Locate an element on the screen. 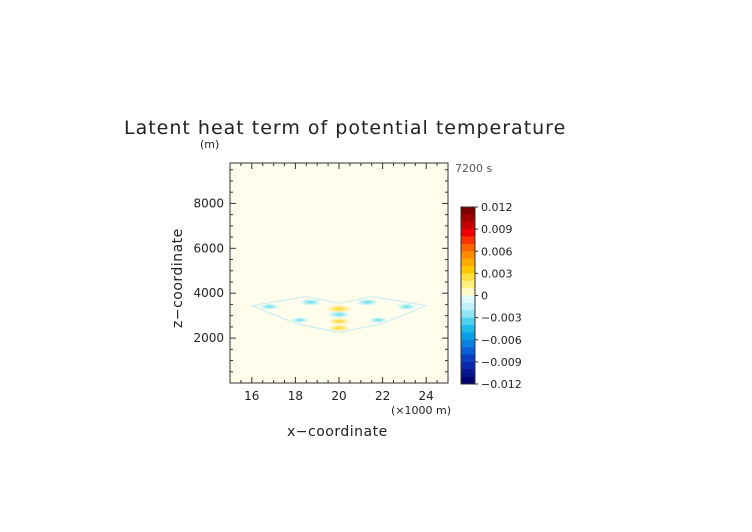  colorbar-label: −0.012 is located at coordinates (501, 384).